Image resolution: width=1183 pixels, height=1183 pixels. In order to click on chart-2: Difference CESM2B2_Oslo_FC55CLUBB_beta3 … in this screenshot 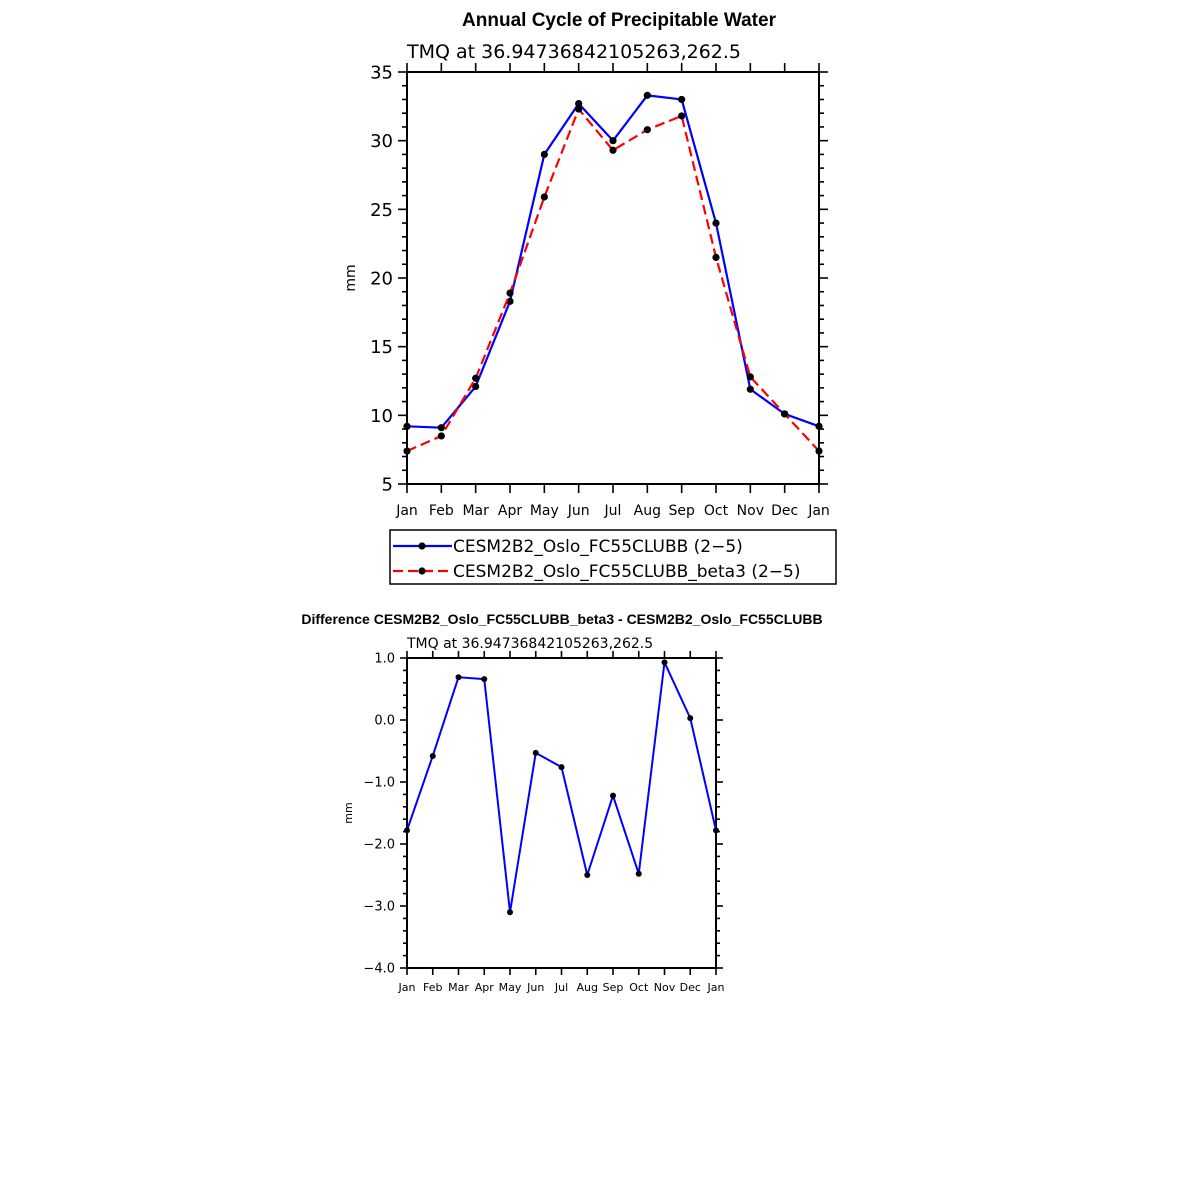, I will do `click(561, 802)`.